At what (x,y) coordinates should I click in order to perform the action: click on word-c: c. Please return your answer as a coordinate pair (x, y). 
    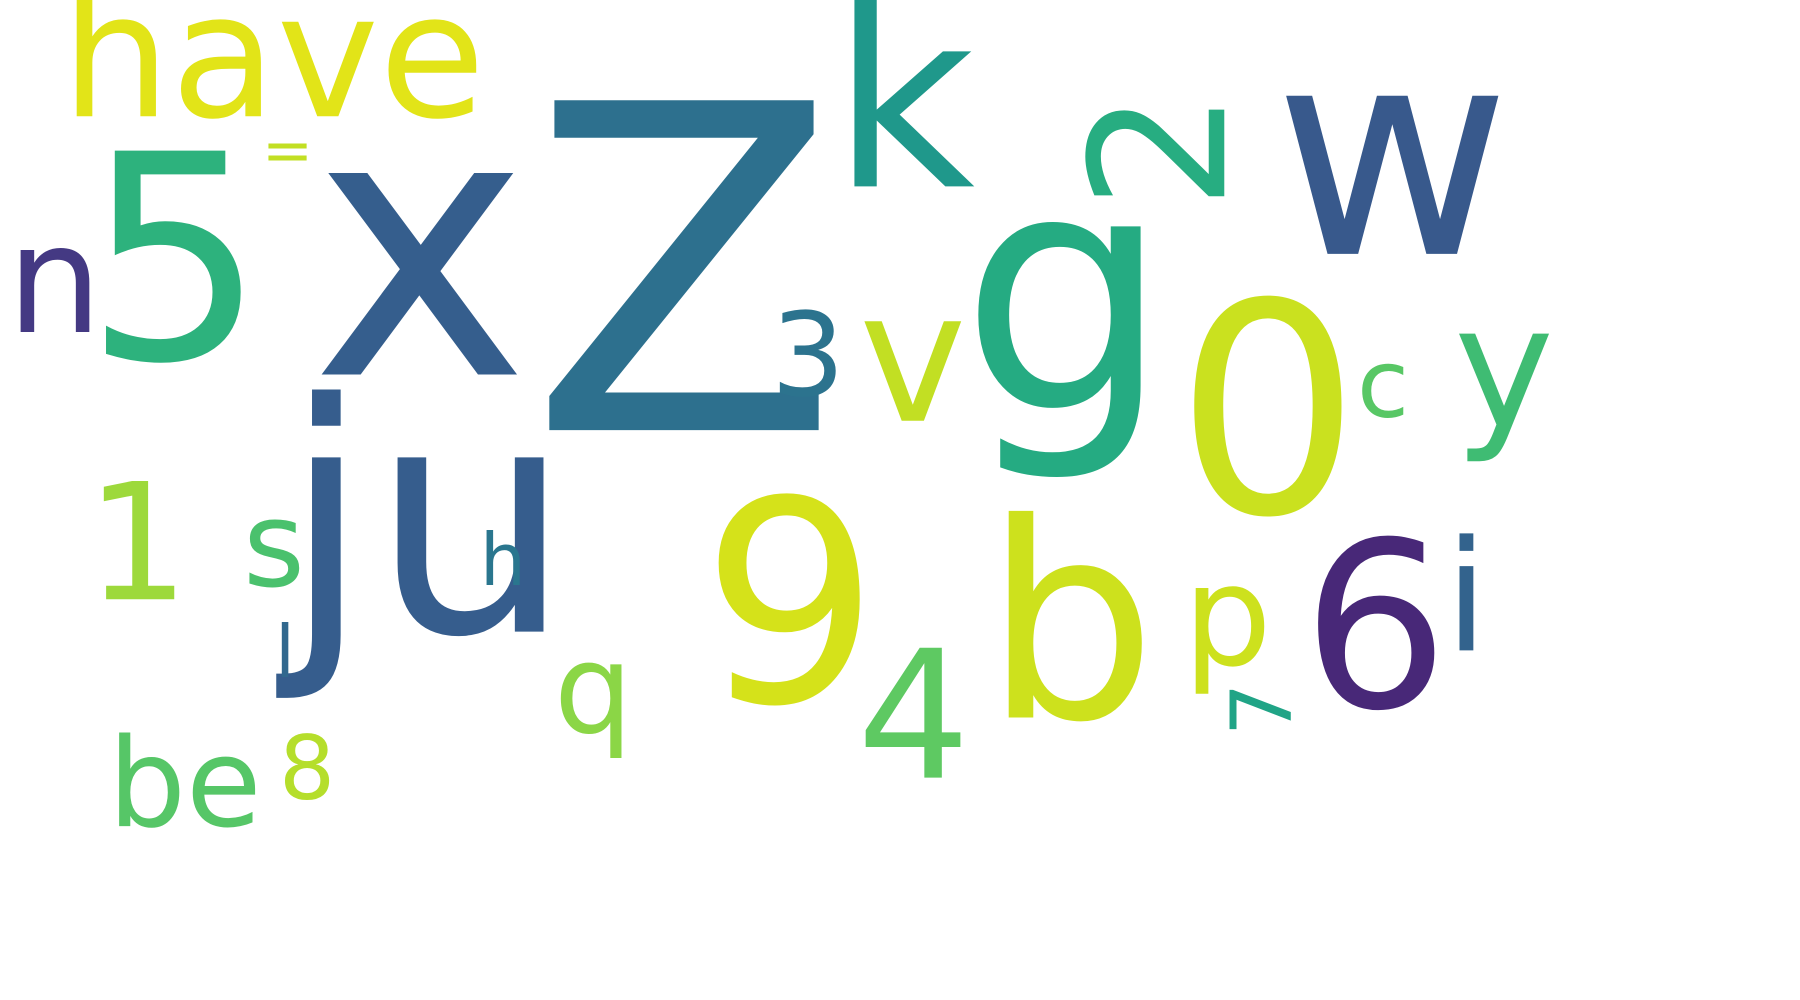
    Looking at the image, I should click on (1383, 384).